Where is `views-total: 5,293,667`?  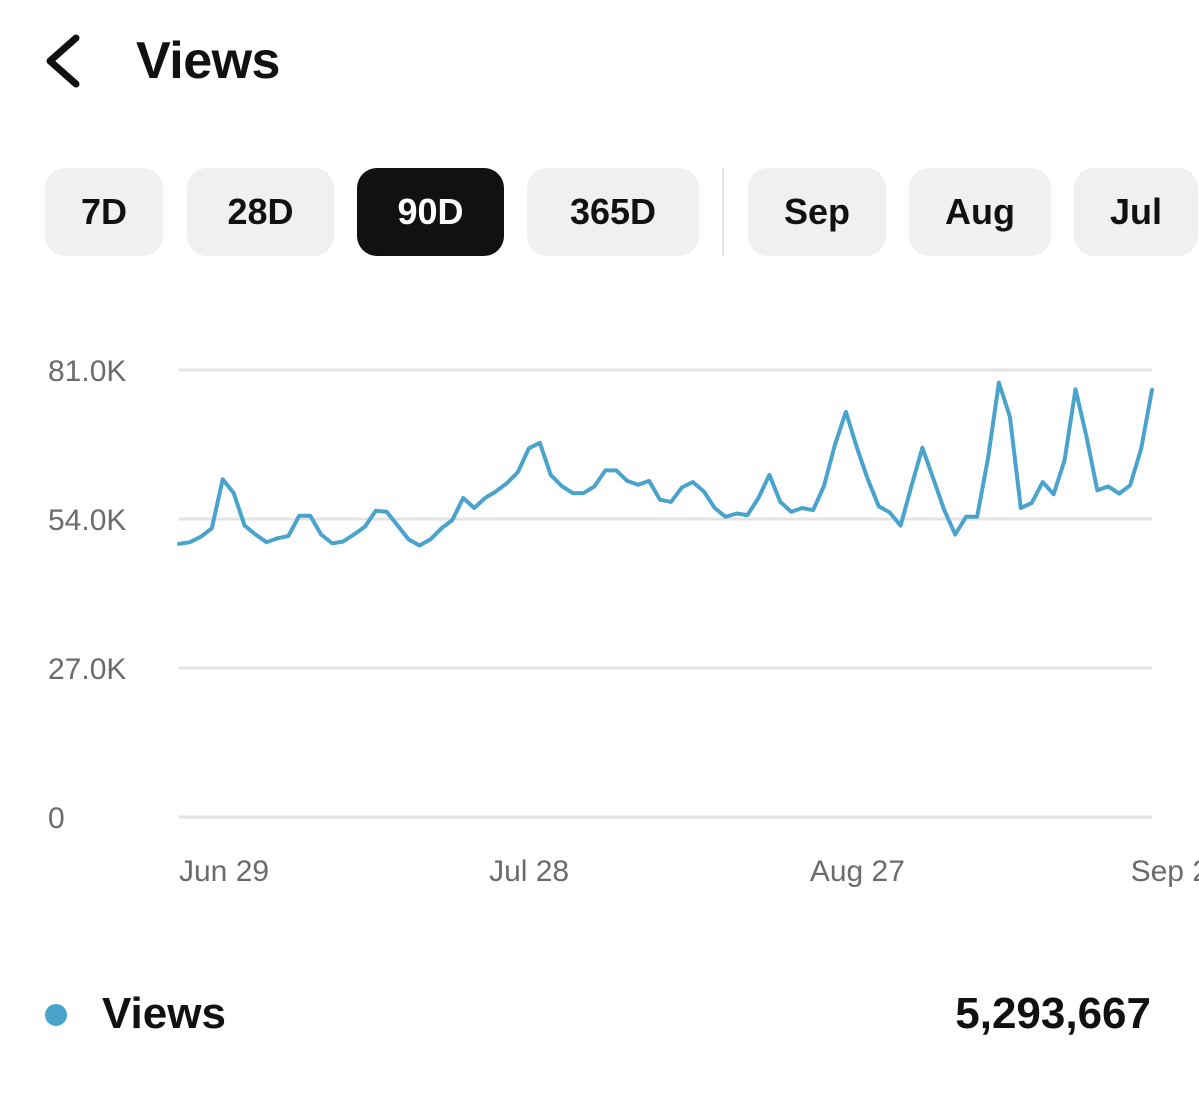
views-total: 5,293,667 is located at coordinates (1053, 1013).